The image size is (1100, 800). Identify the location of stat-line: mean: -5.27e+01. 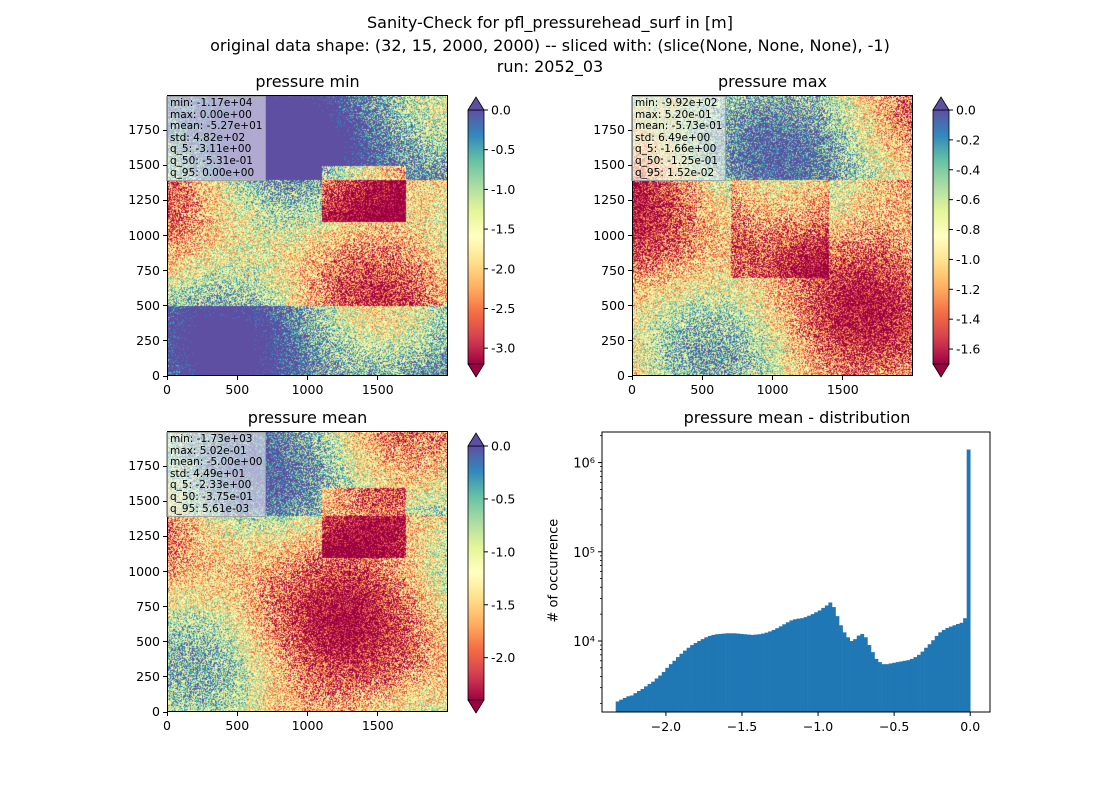
(216, 126).